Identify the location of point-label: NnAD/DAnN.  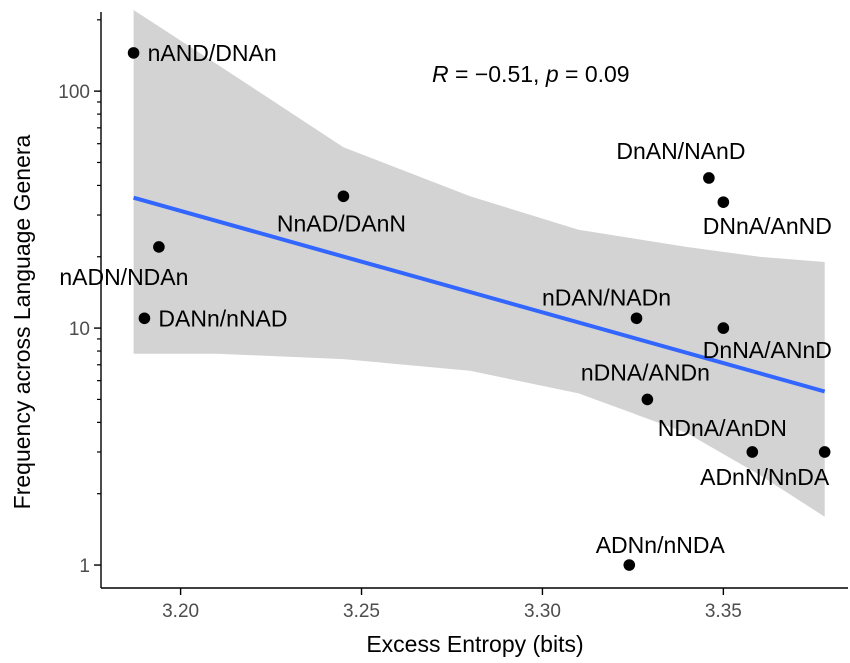
(341, 223).